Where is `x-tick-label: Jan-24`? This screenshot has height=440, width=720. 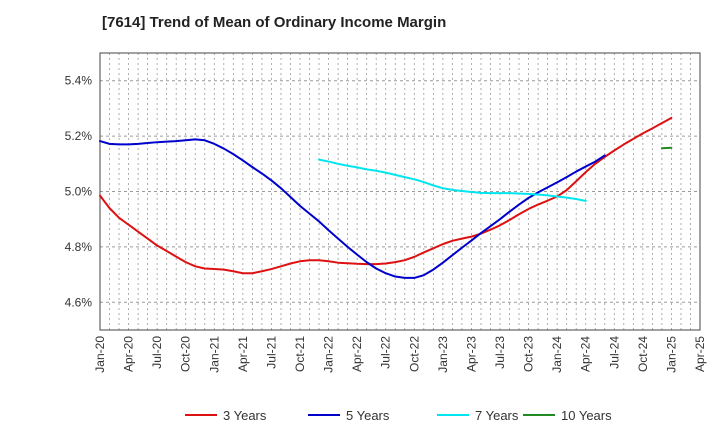
x-tick-label: Jan-24 is located at coordinates (557, 354).